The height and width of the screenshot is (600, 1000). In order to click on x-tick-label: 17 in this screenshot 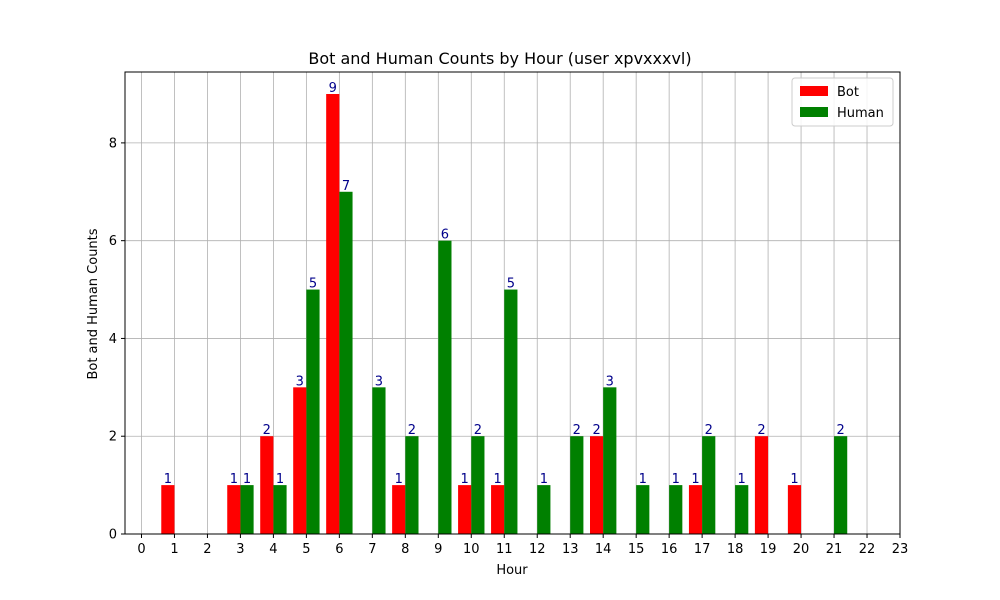, I will do `click(702, 549)`.